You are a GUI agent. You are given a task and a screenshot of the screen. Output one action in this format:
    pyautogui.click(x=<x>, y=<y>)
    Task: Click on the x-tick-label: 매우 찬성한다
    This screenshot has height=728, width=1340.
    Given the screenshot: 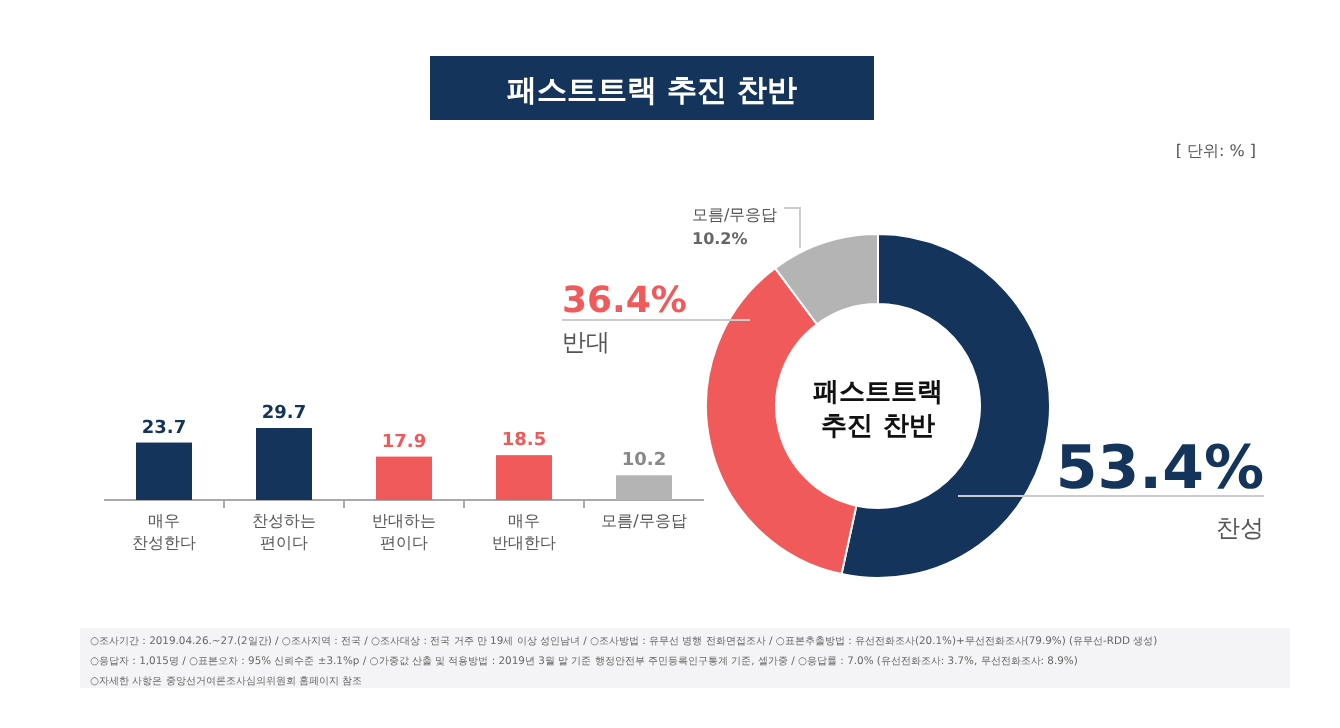 What is the action you would take?
    pyautogui.click(x=164, y=532)
    